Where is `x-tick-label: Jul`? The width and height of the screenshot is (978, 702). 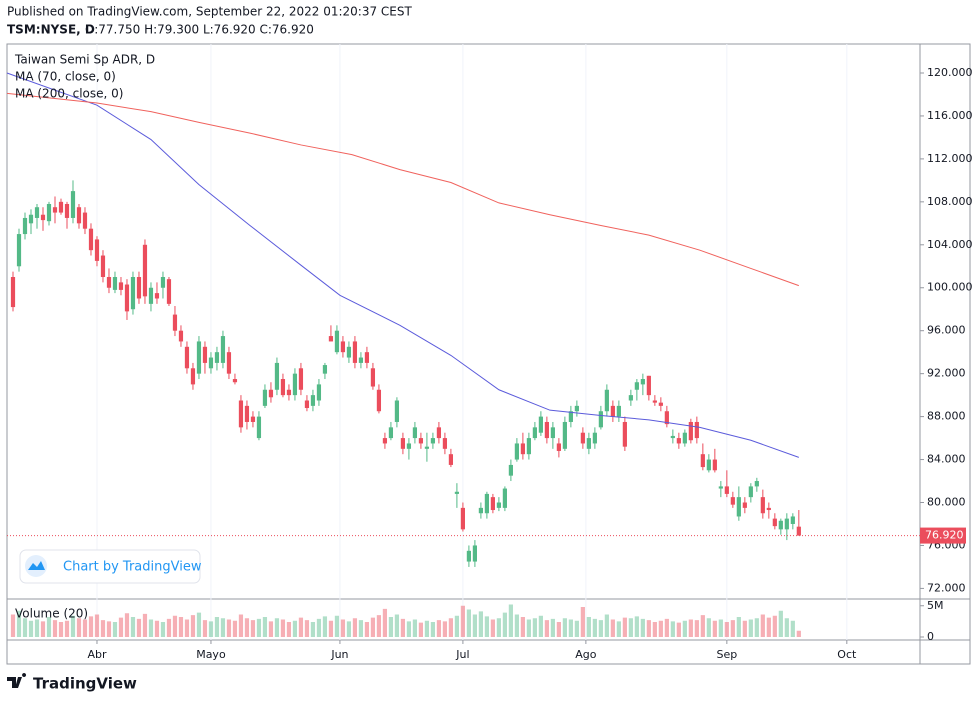
x-tick-label: Jul is located at coordinates (462, 654).